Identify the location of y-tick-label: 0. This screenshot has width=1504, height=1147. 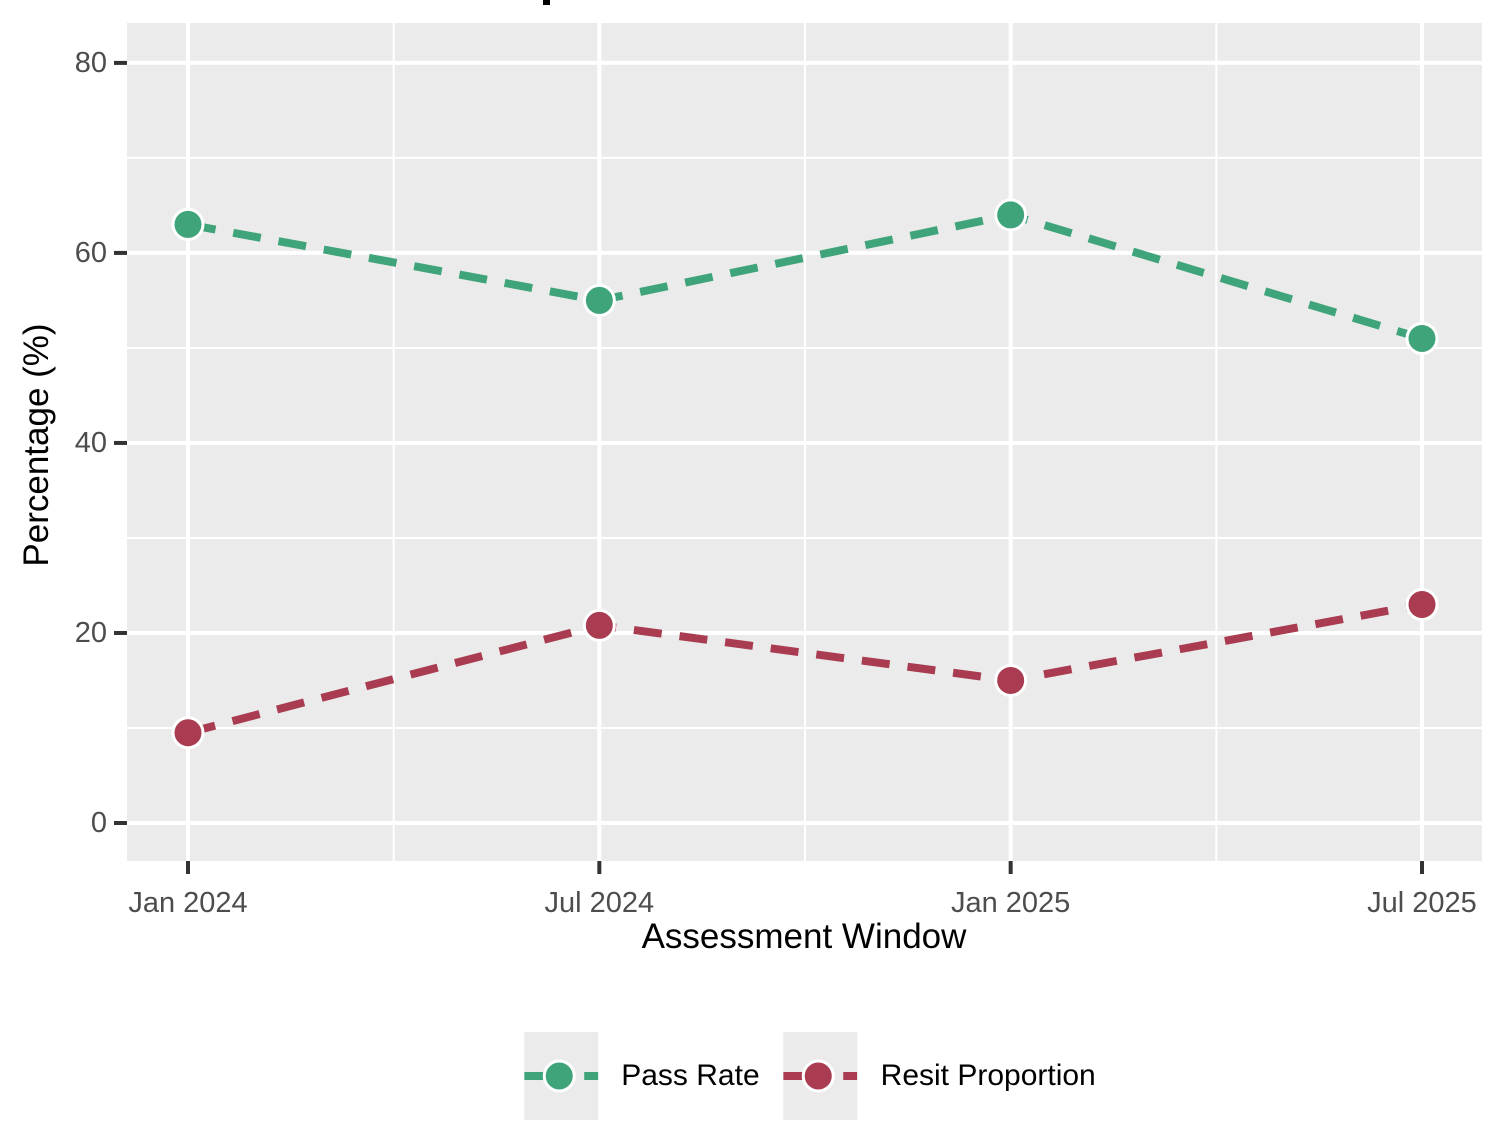
(98, 822).